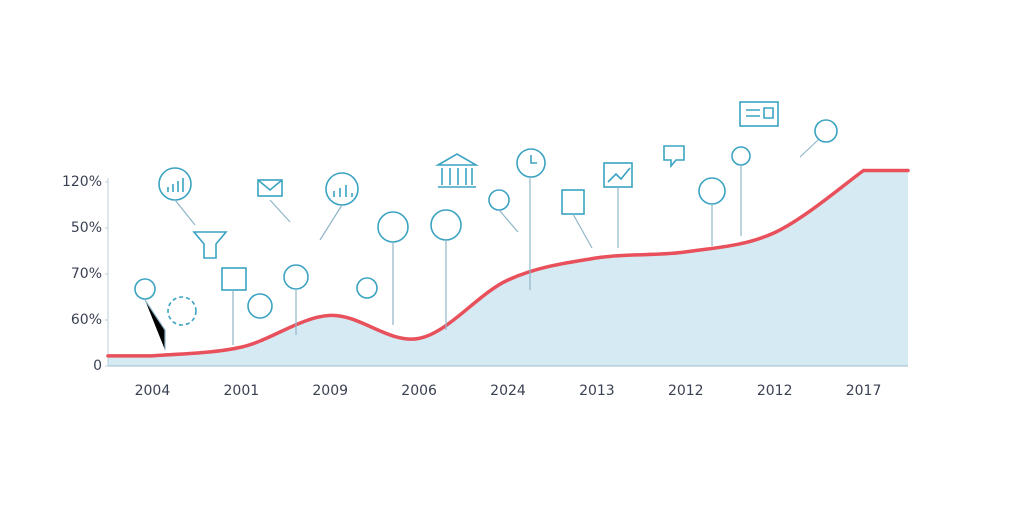 This screenshot has width=1024, height=512. What do you see at coordinates (97, 366) in the screenshot?
I see `y-tick-label: 0` at bounding box center [97, 366].